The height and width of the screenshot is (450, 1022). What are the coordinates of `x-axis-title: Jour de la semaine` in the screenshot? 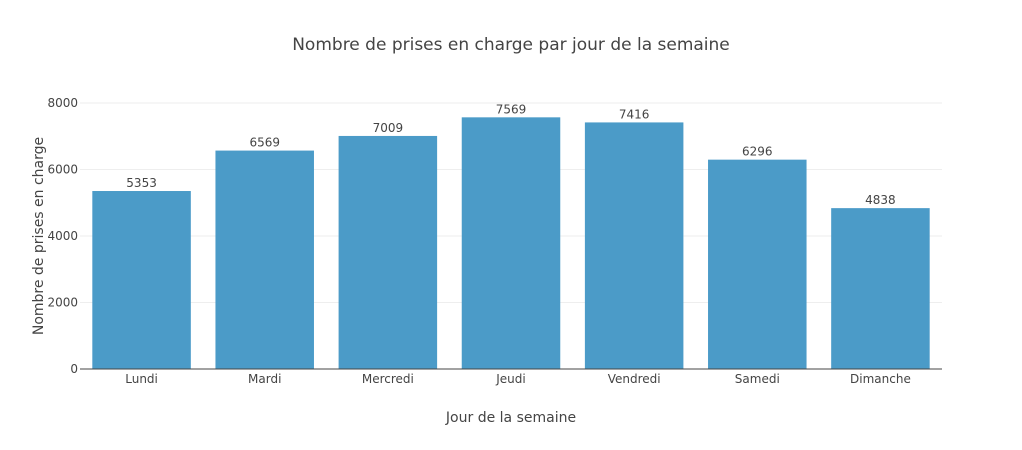 It's located at (510, 418).